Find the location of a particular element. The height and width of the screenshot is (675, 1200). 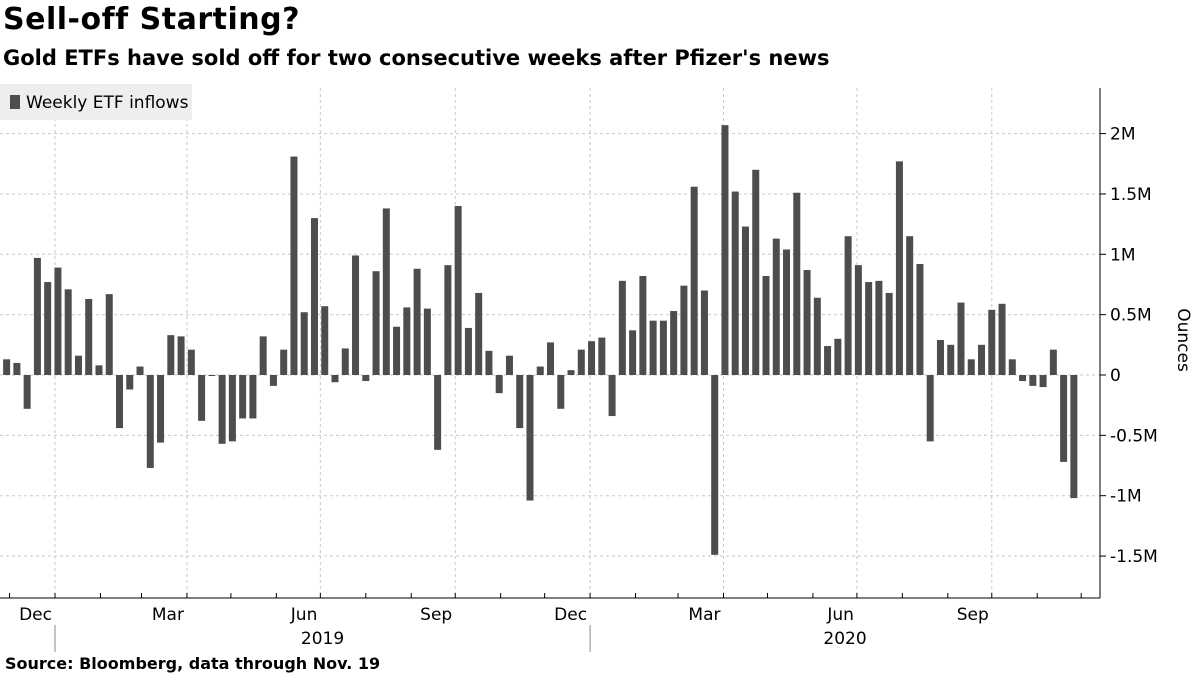

y-tick-label: 0.5M is located at coordinates (1131, 316).